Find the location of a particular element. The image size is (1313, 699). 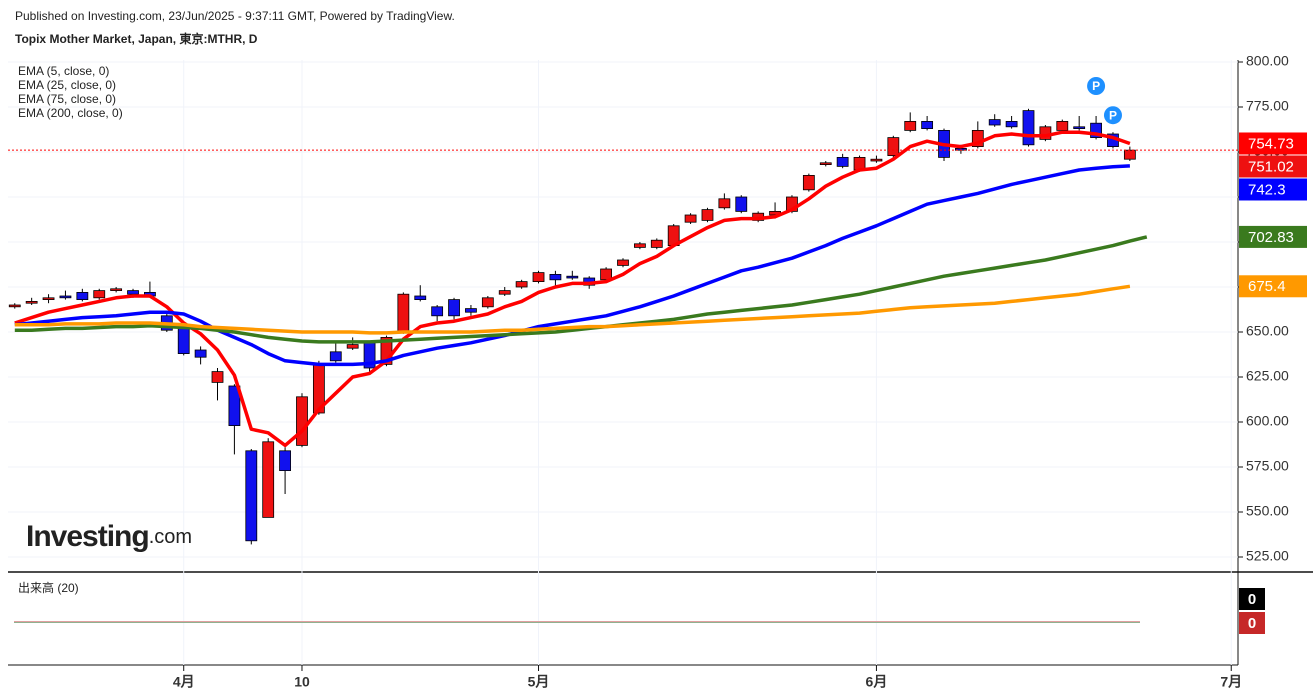

price-label: 751.02 is located at coordinates (1271, 166).